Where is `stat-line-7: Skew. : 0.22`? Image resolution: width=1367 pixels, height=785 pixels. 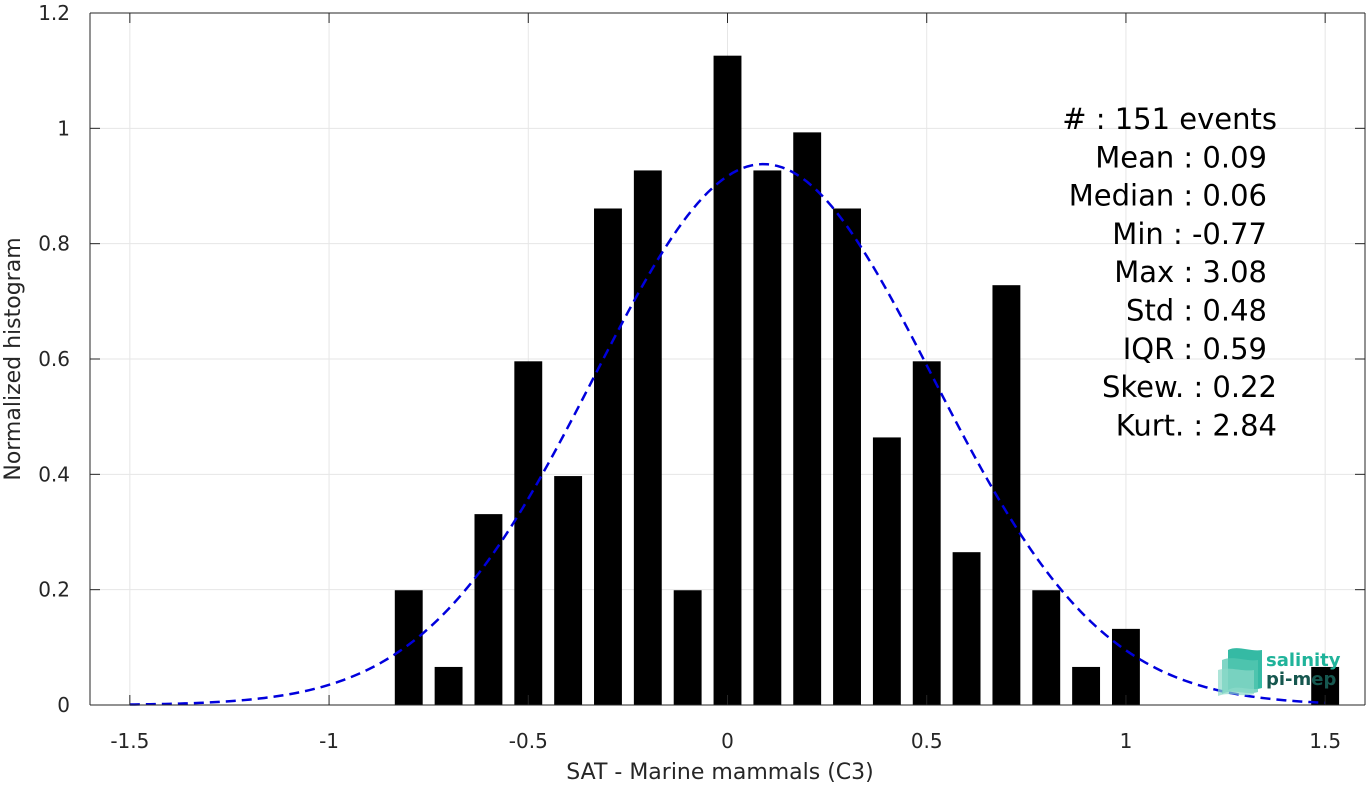
stat-line-7: Skew. : 0.22 is located at coordinates (1189, 387).